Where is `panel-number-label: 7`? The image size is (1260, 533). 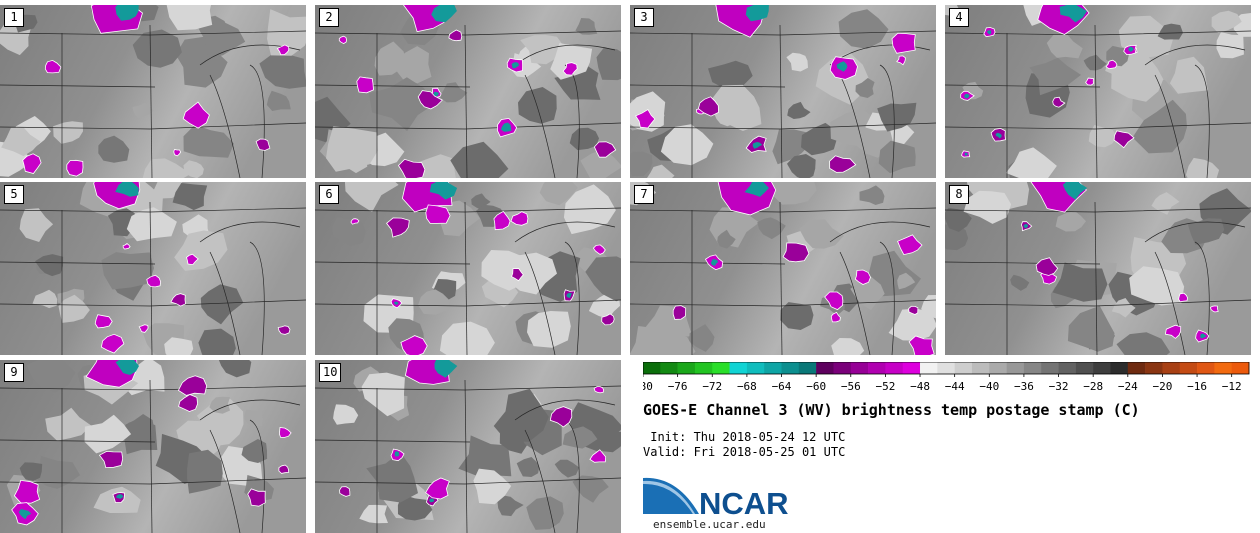
panel-number-label: 7 is located at coordinates (644, 194).